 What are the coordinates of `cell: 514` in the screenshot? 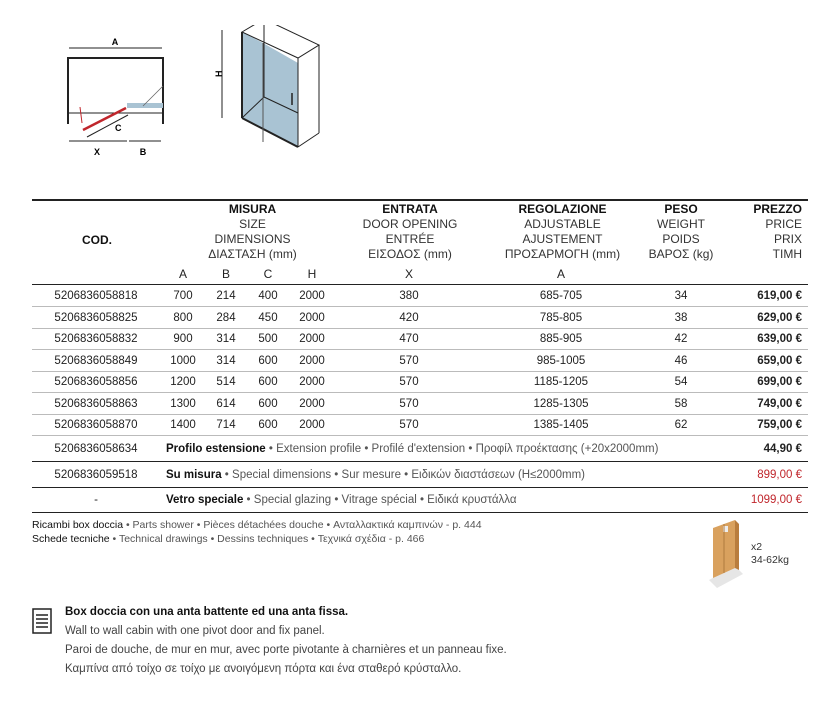 It's located at (226, 382).